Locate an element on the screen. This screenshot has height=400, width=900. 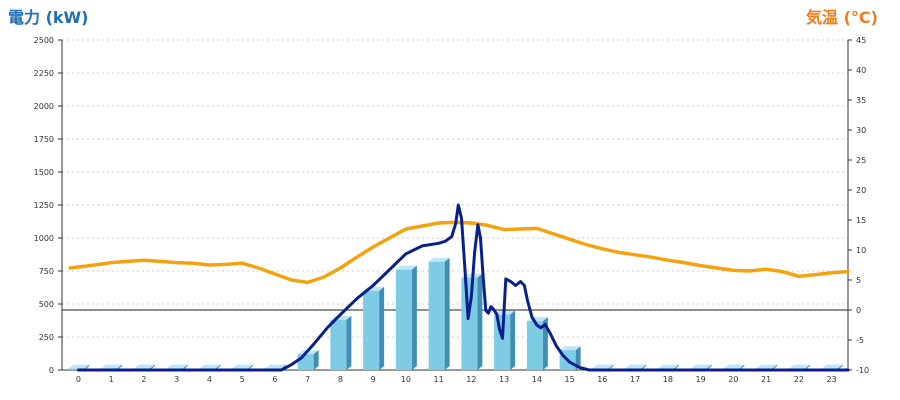
y2-tick-label: 20 is located at coordinates (861, 190).